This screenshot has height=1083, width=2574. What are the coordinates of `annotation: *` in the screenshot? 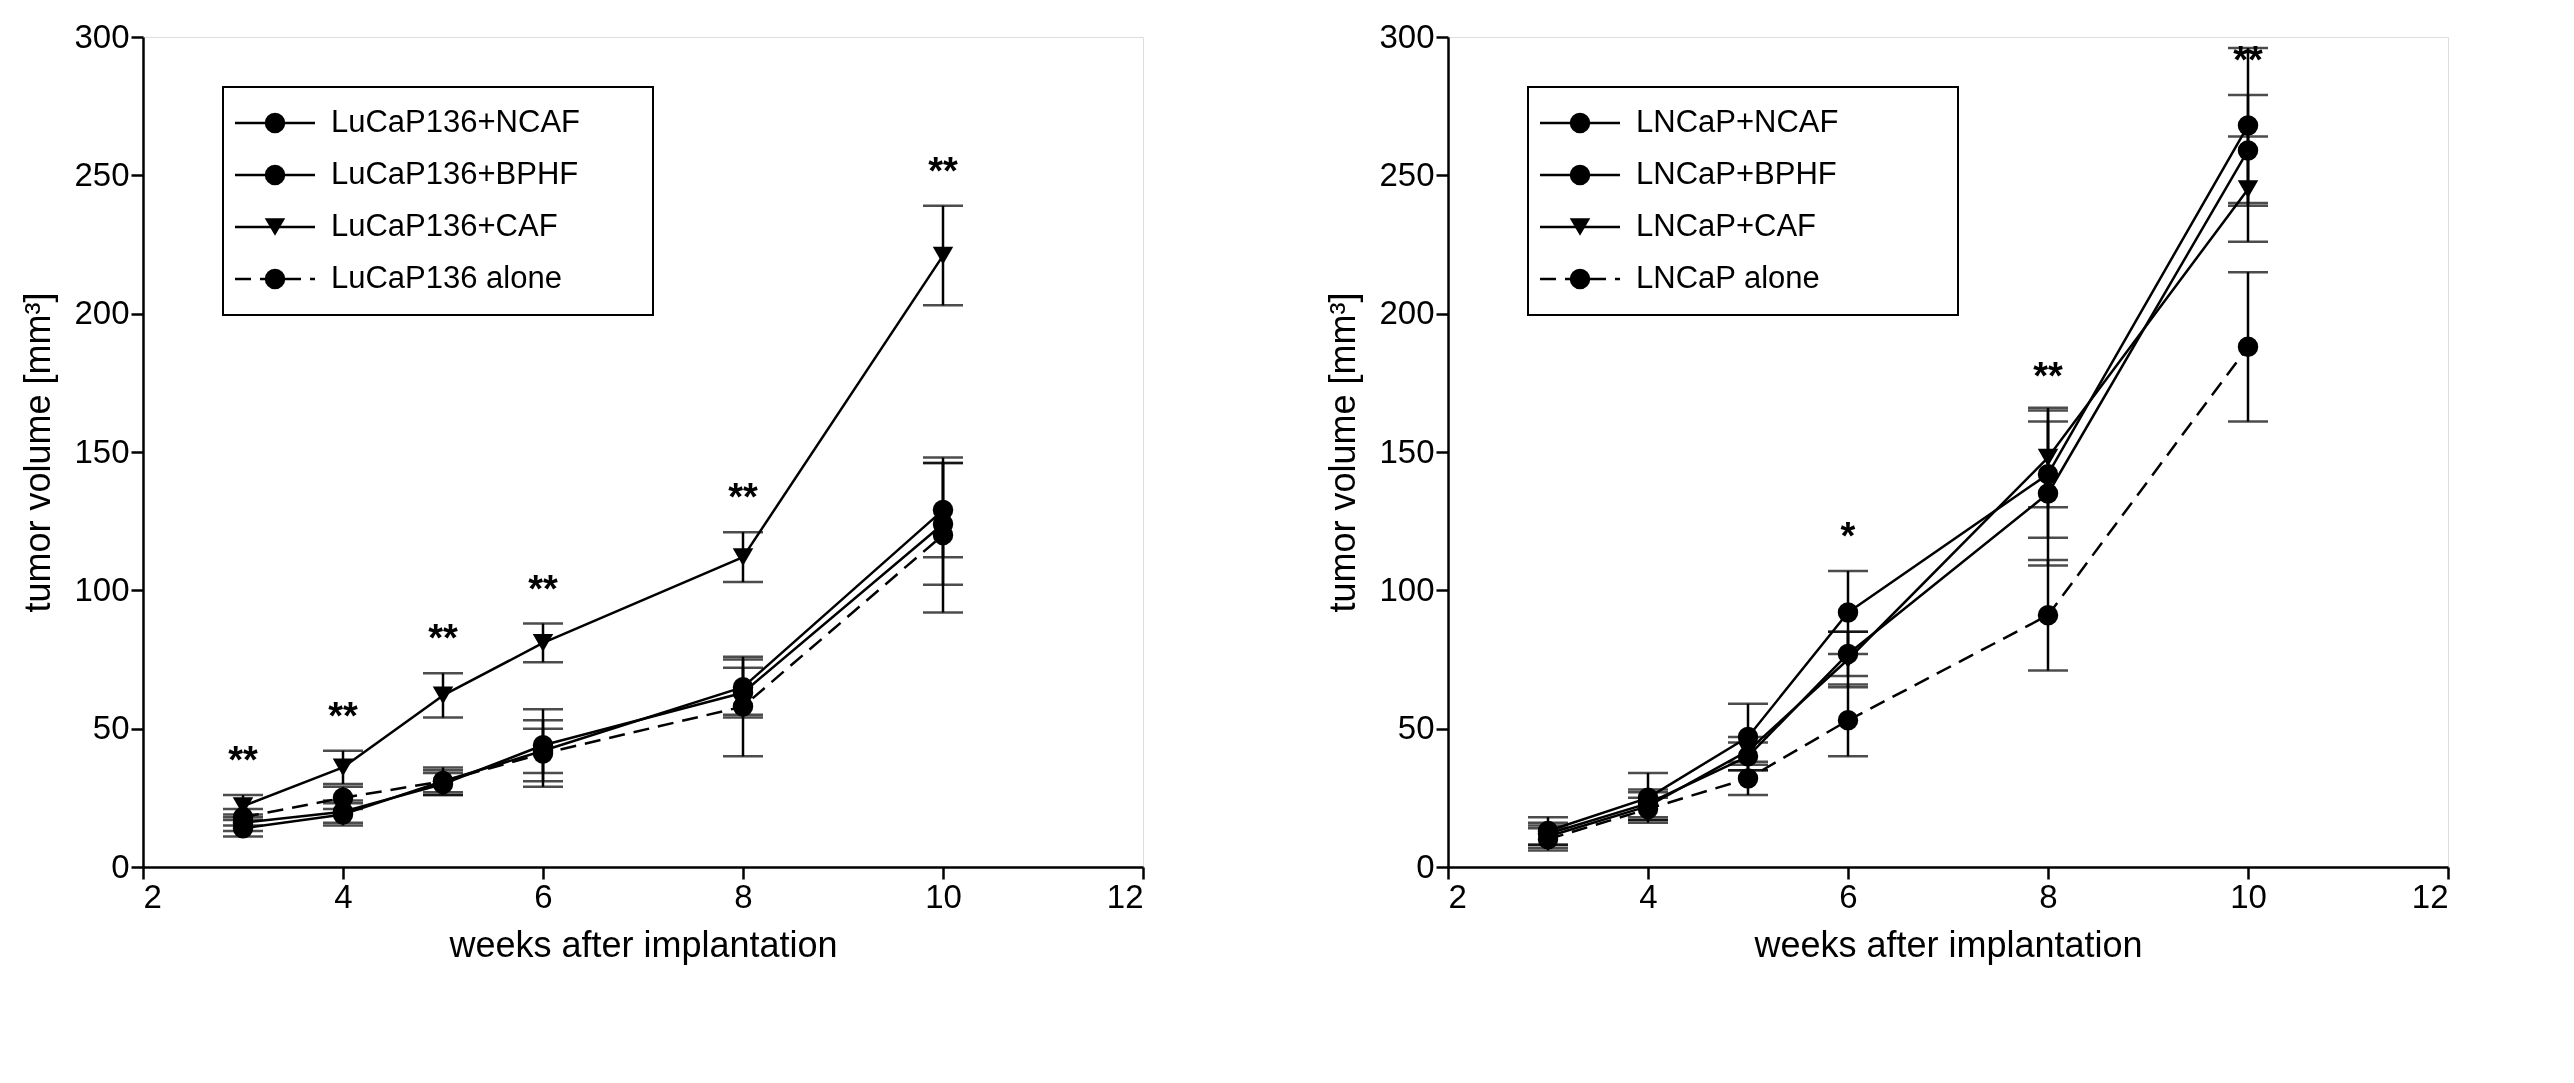 It's located at (1848, 535).